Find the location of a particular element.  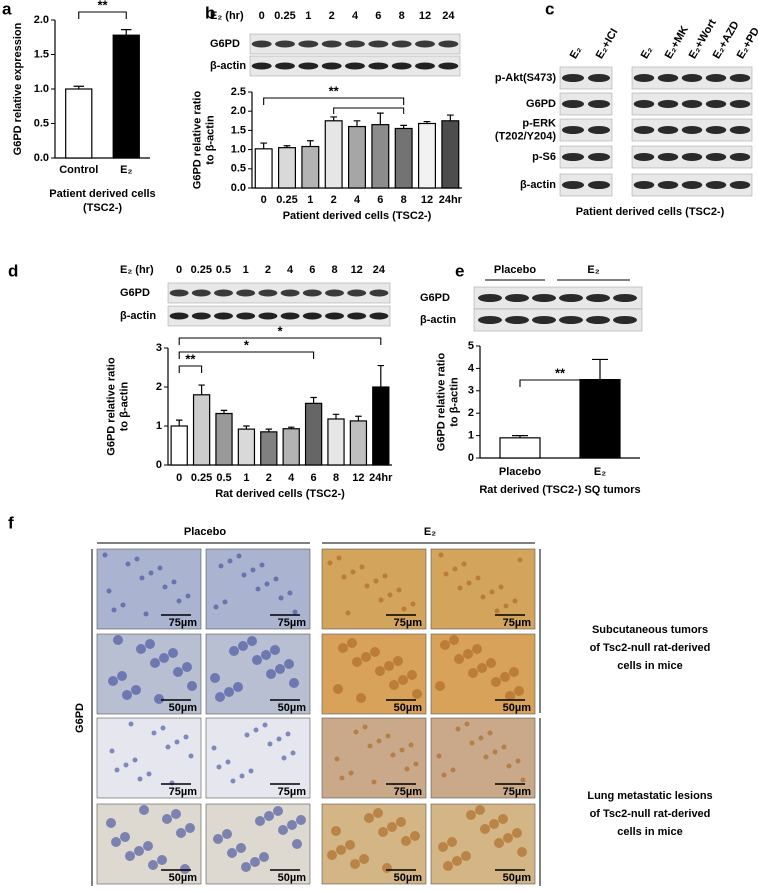

x-tick-label: 4 is located at coordinates (357, 200).